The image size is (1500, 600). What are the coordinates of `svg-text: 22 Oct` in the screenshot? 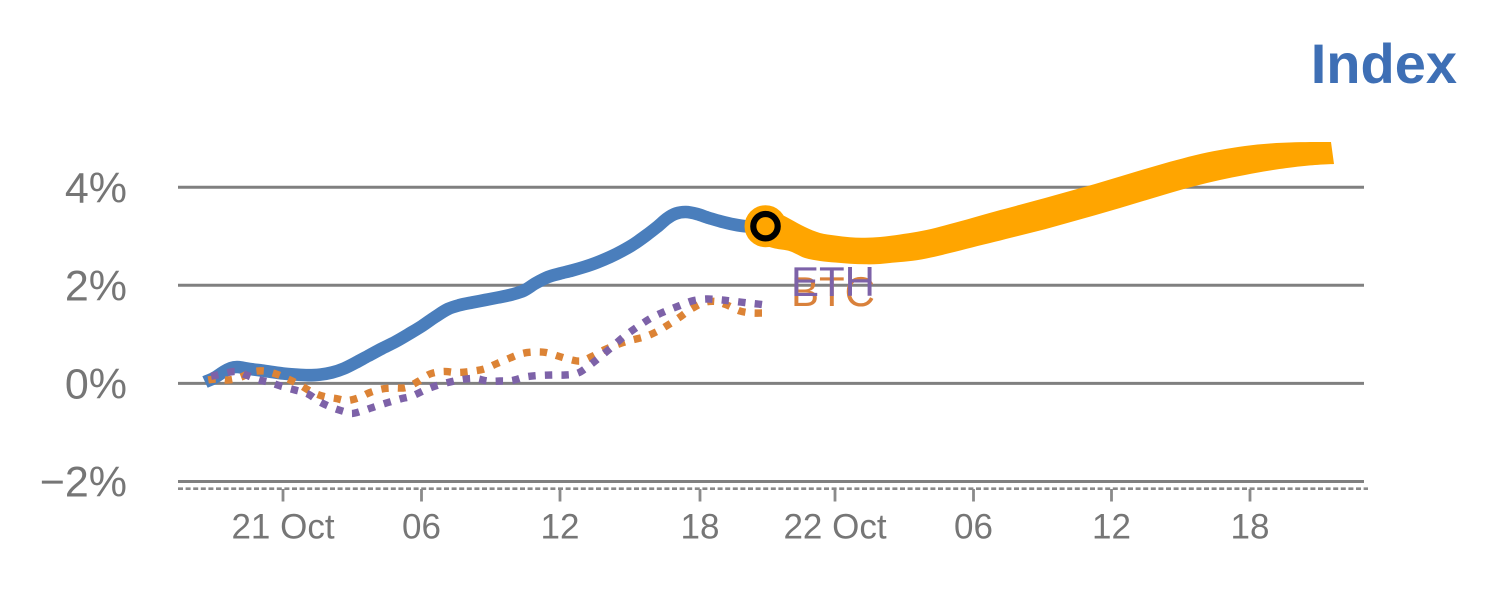 It's located at (834, 527).